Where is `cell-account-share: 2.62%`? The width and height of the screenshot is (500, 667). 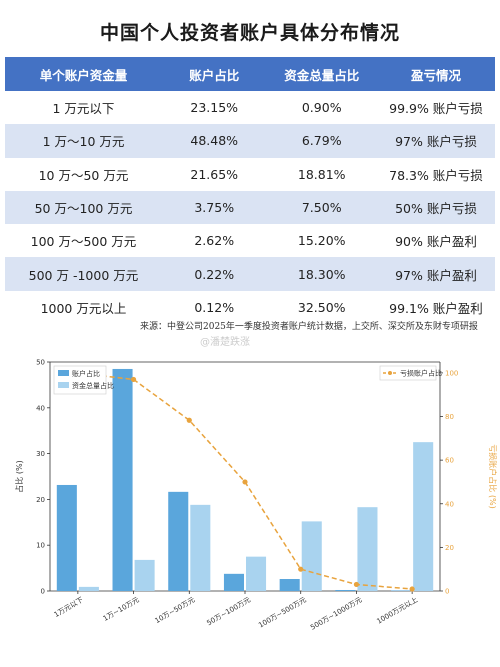 cell-account-share: 2.62% is located at coordinates (214, 241).